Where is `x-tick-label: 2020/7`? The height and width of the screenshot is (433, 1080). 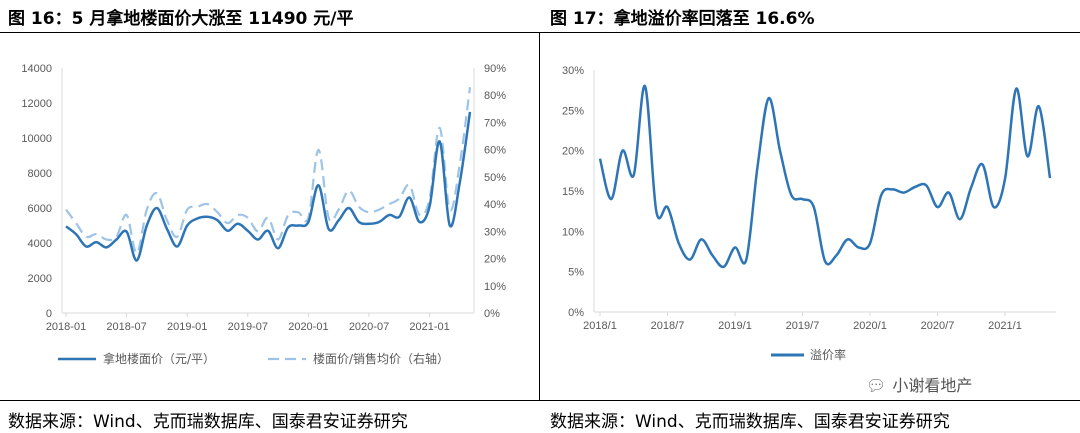
x-tick-label: 2020/7 is located at coordinates (938, 326).